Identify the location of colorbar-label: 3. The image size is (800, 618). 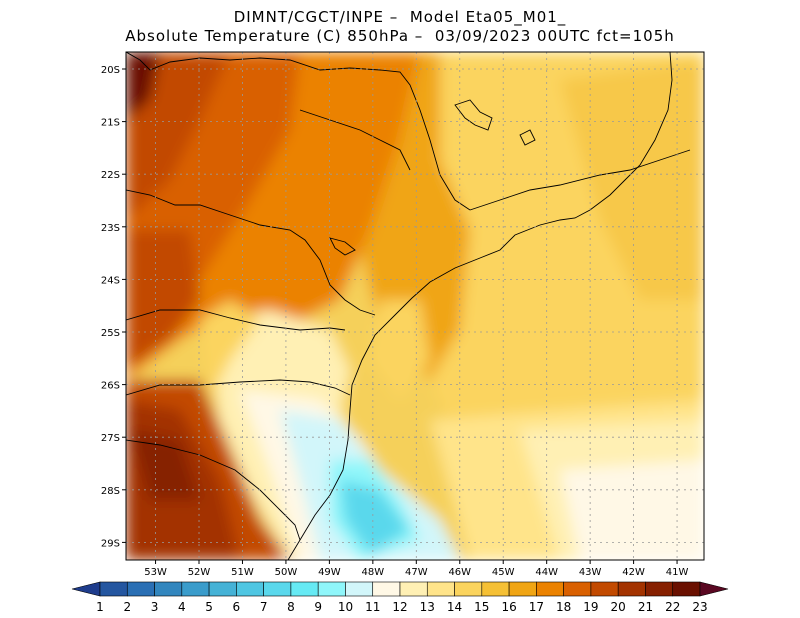
(155, 607).